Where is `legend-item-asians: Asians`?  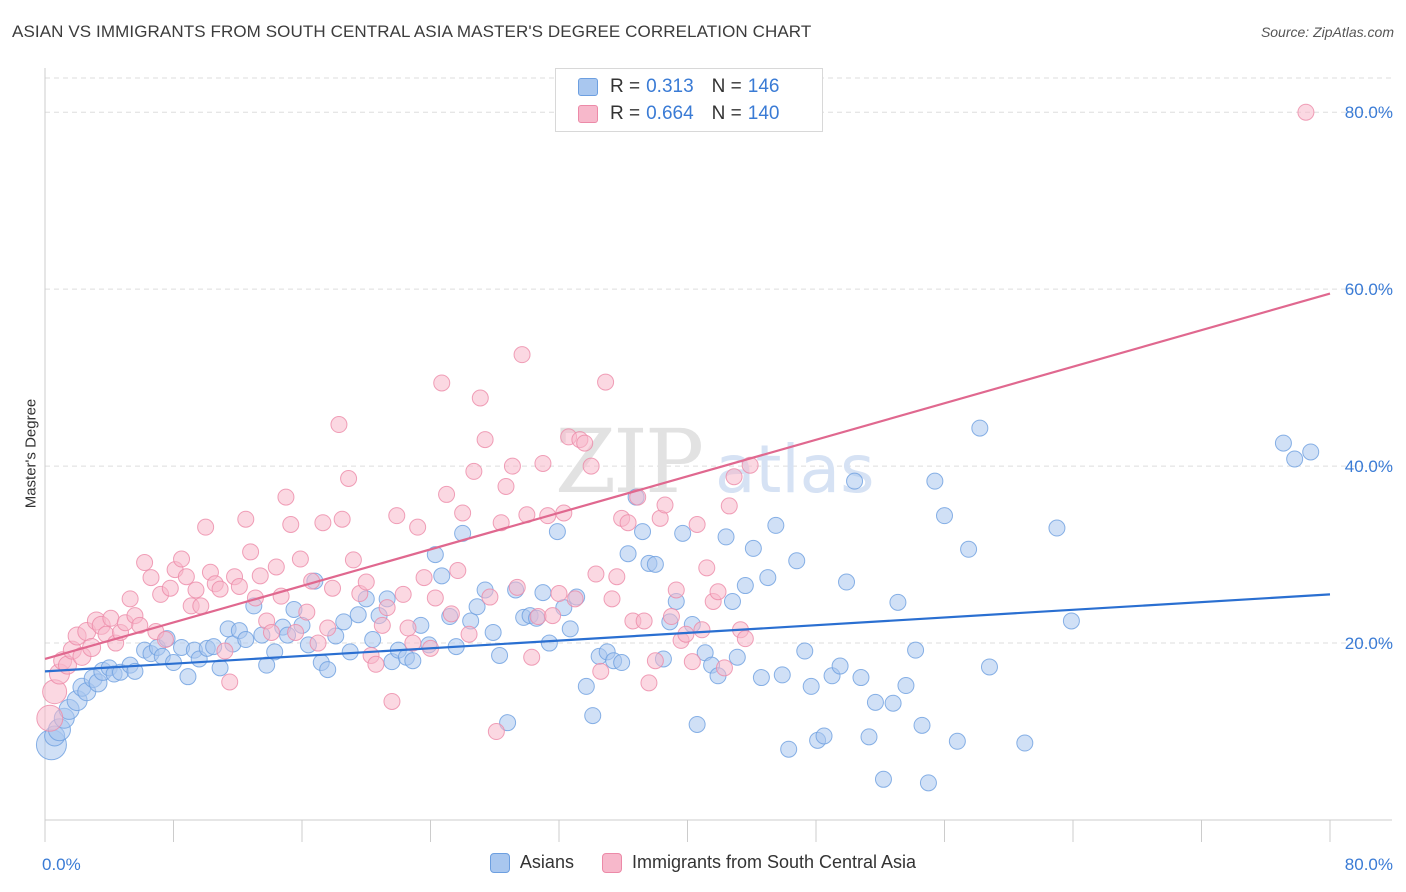
legend-item-asians: Asians is located at coordinates (531, 862).